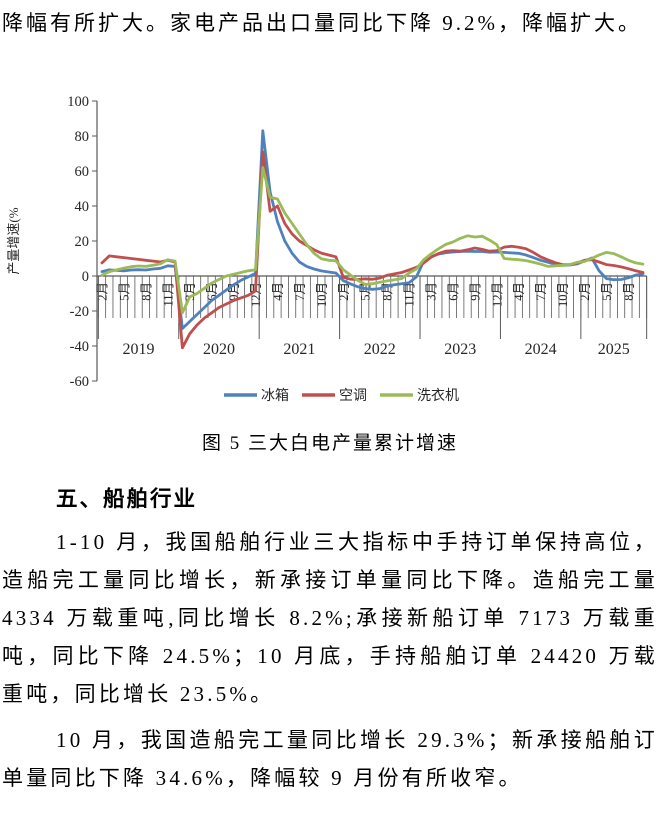  Describe the element at coordinates (82, 207) in the screenshot. I see `svg-text: 40` at that location.